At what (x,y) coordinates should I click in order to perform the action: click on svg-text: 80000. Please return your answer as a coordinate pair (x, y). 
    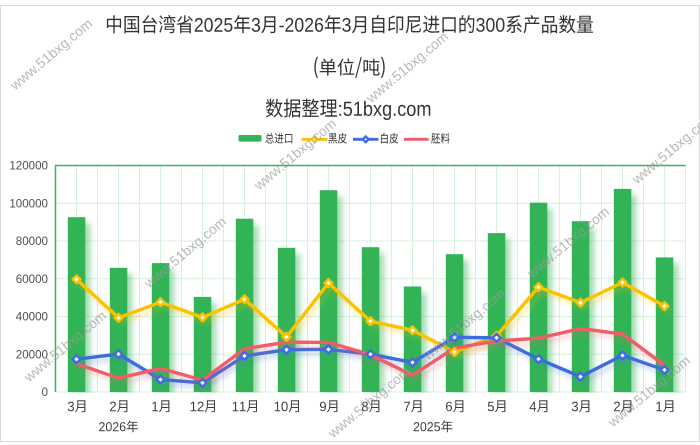
    Looking at the image, I should click on (32, 241).